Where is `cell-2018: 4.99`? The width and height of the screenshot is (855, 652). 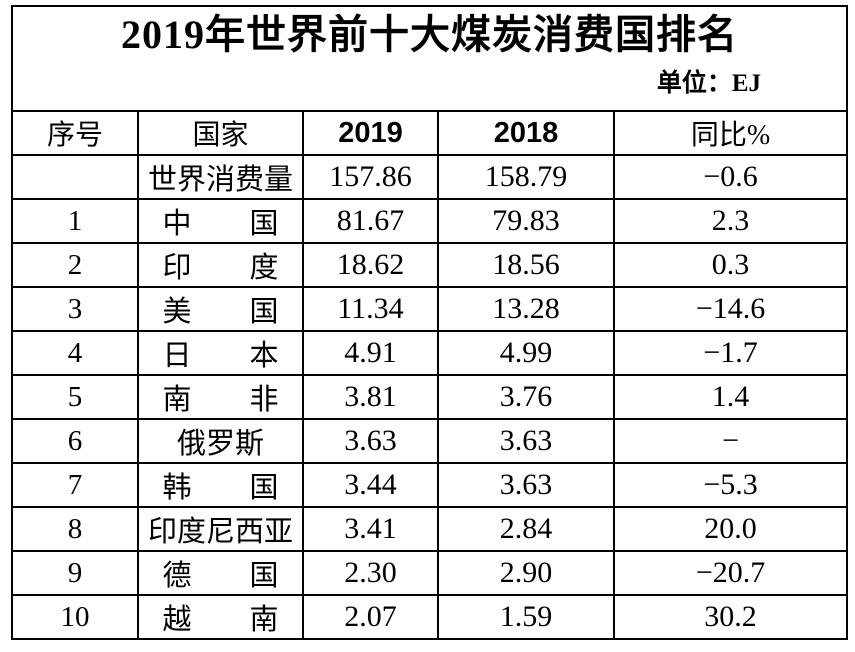 cell-2018: 4.99 is located at coordinates (526, 353).